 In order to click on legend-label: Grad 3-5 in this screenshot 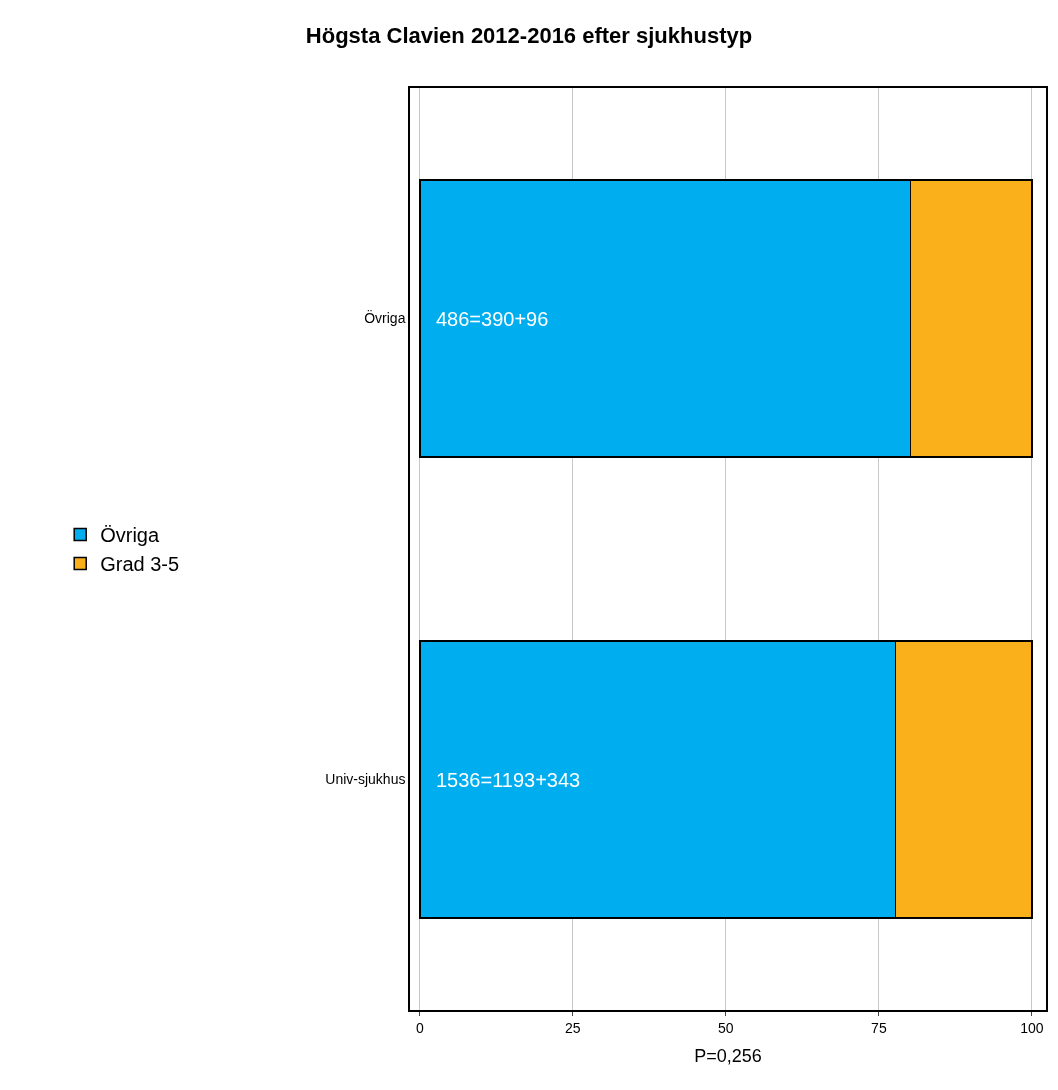, I will do `click(140, 564)`.